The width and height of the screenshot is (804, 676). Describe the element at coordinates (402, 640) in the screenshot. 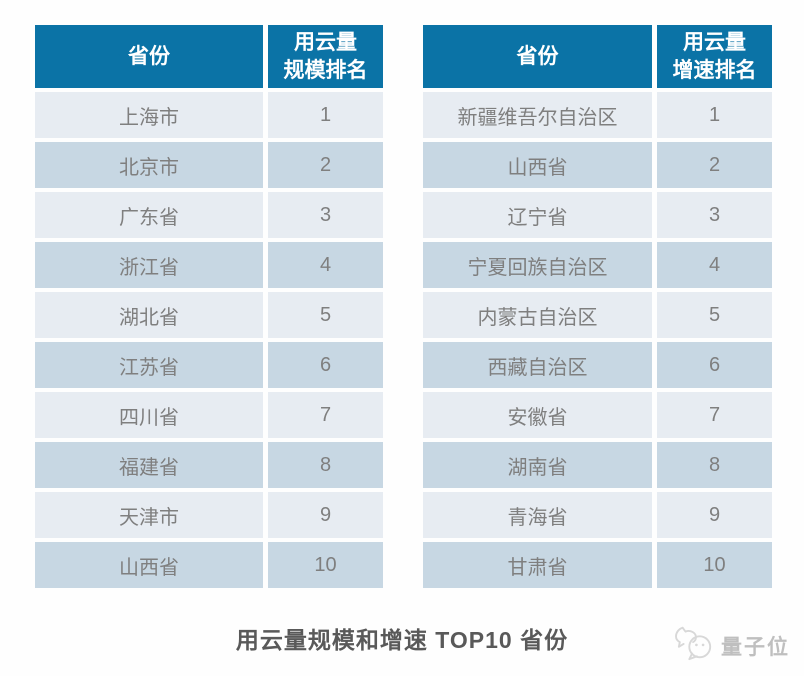

I see `figure-caption: 用云量规模和增速 TOP10 省份` at that location.